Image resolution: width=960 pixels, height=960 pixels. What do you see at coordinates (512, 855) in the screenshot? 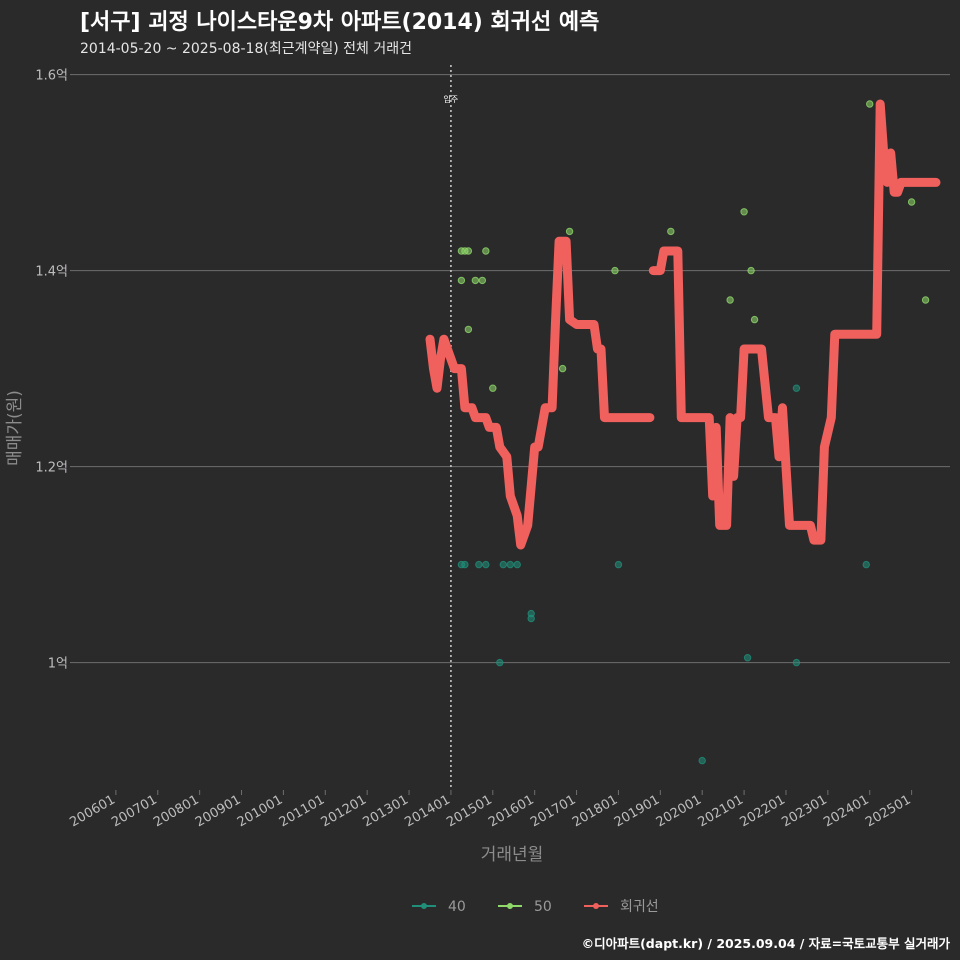
I see `x-axis-title: 거래년월` at bounding box center [512, 855].